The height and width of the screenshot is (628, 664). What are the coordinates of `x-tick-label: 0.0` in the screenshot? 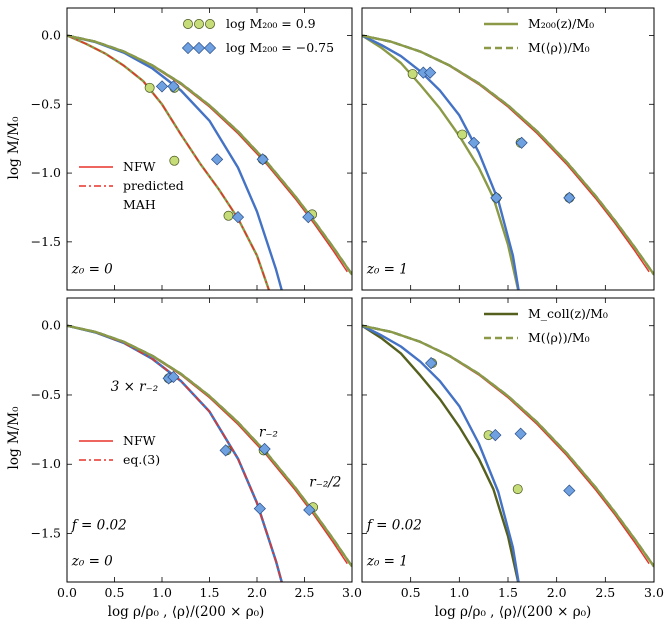 It's located at (67, 592).